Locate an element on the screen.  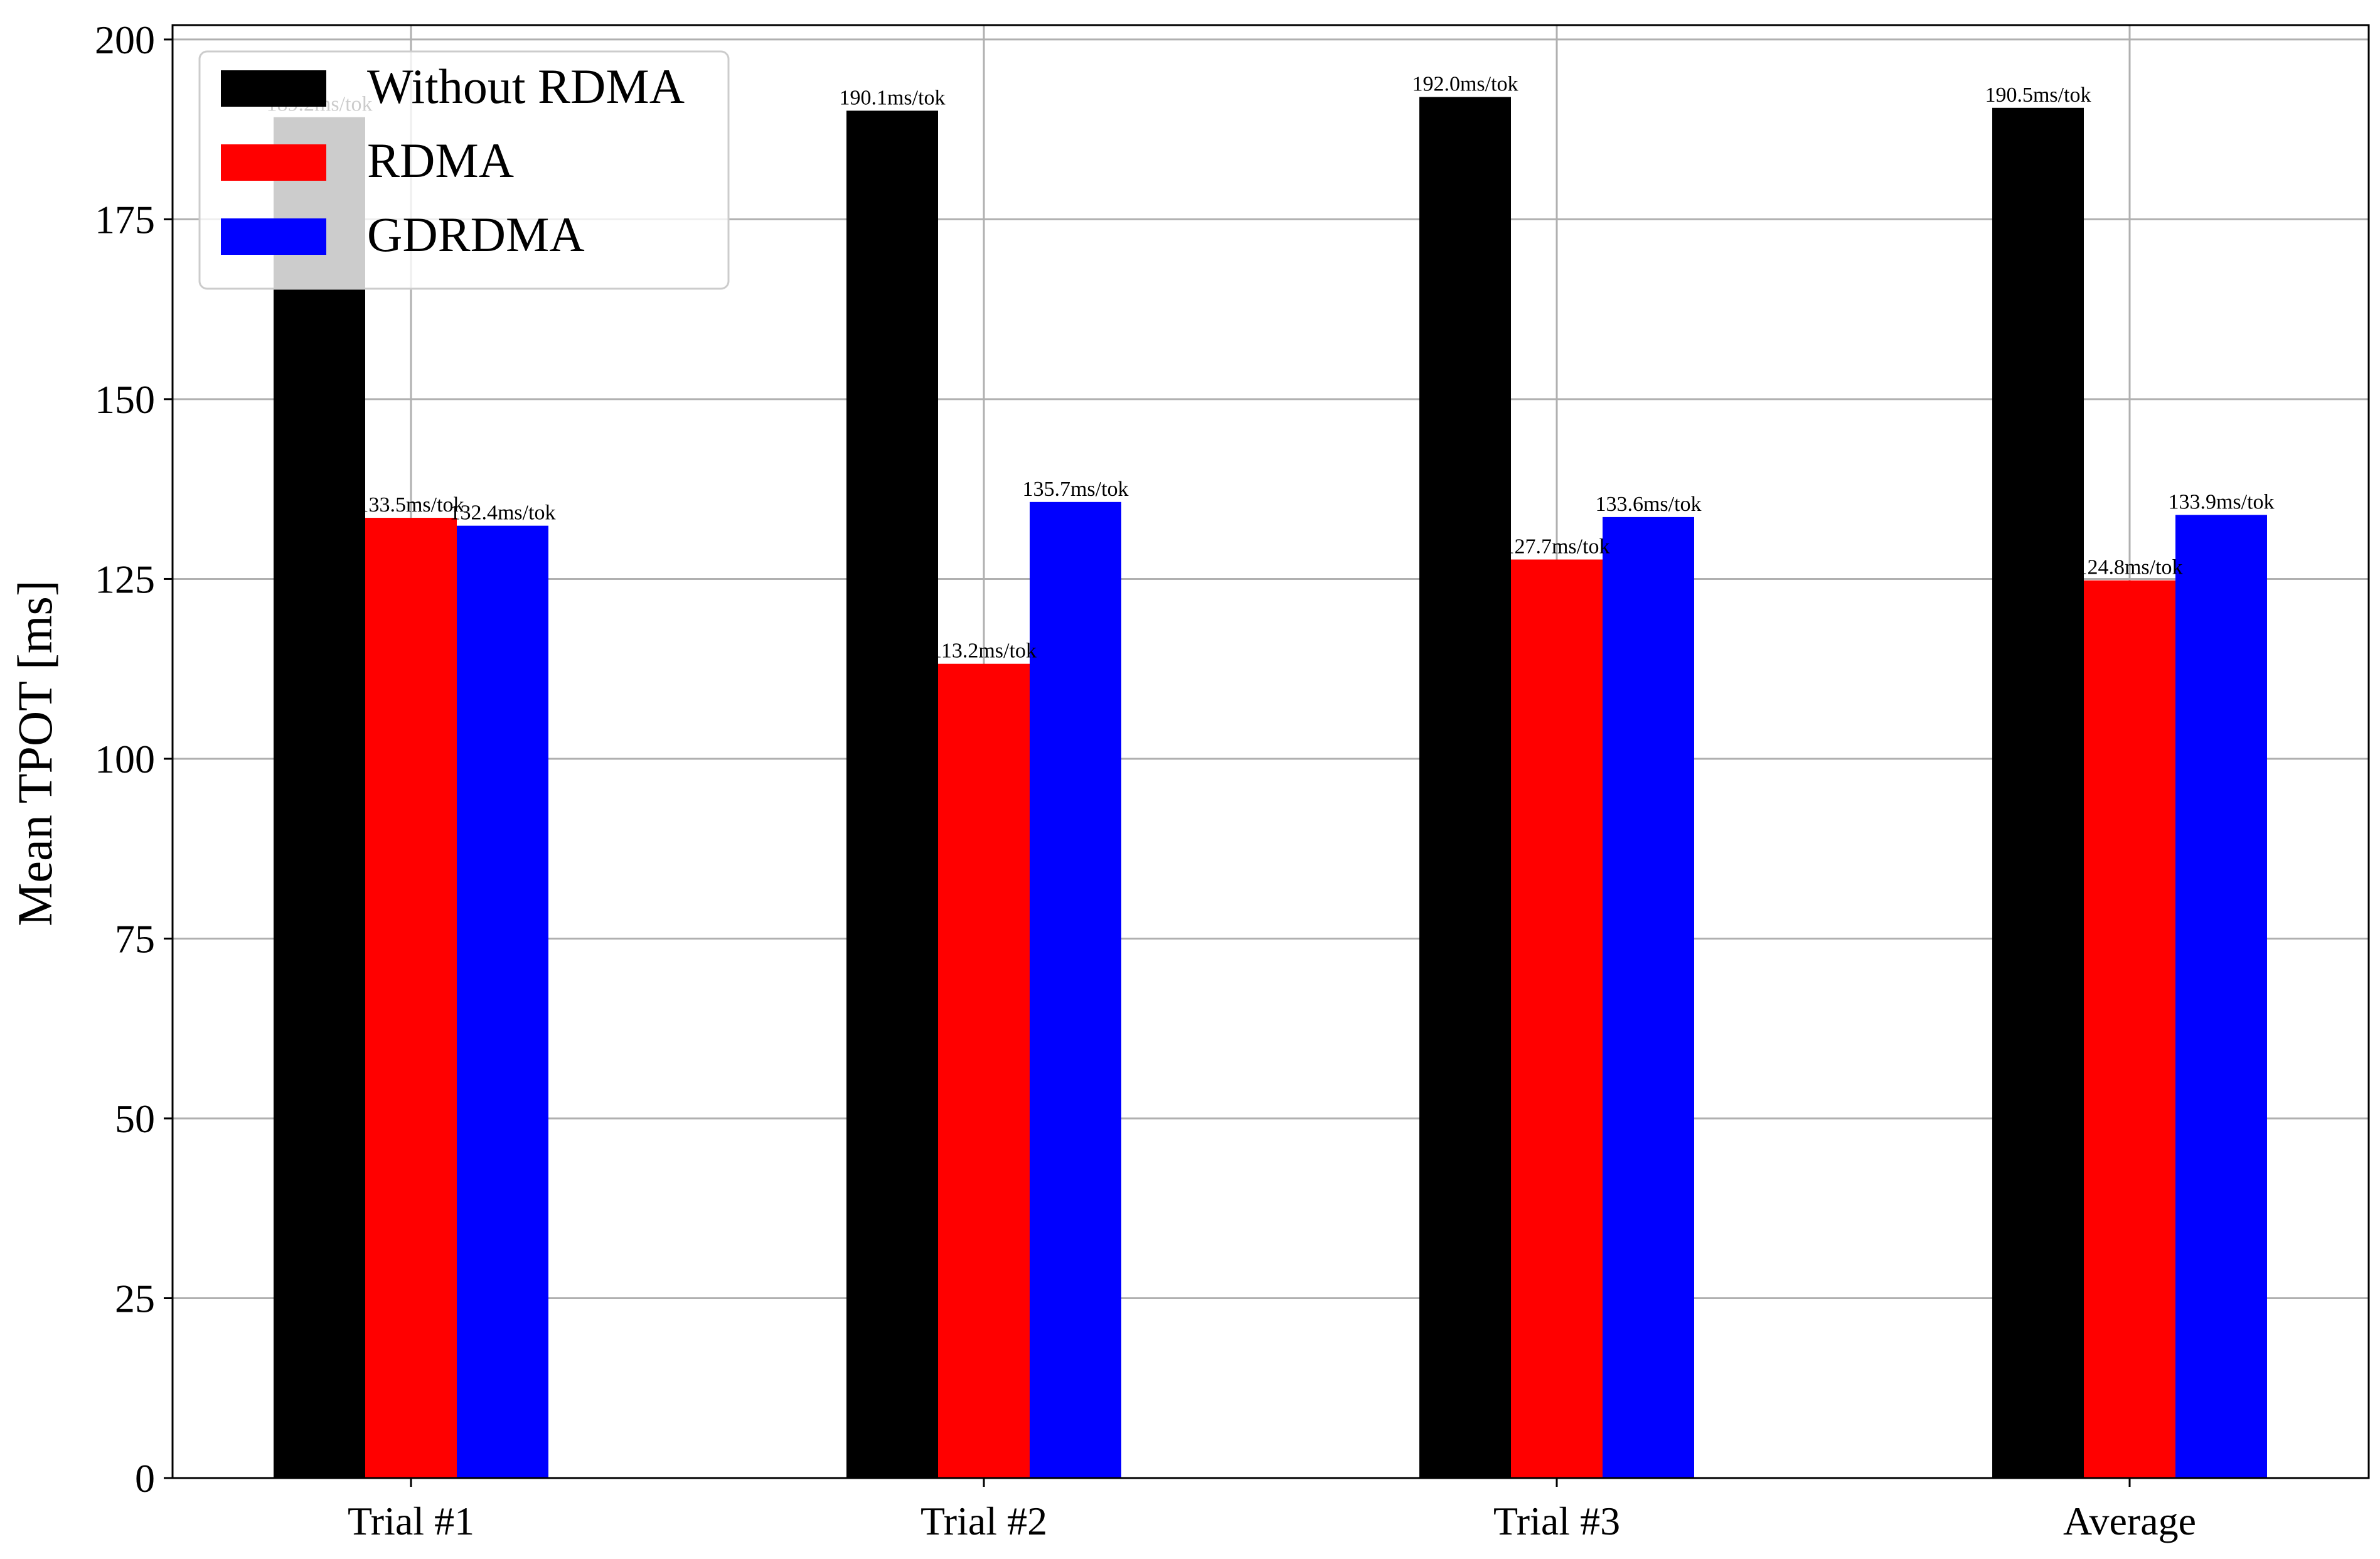
bar-value-label: 124.8ms/tok is located at coordinates (2129, 567).